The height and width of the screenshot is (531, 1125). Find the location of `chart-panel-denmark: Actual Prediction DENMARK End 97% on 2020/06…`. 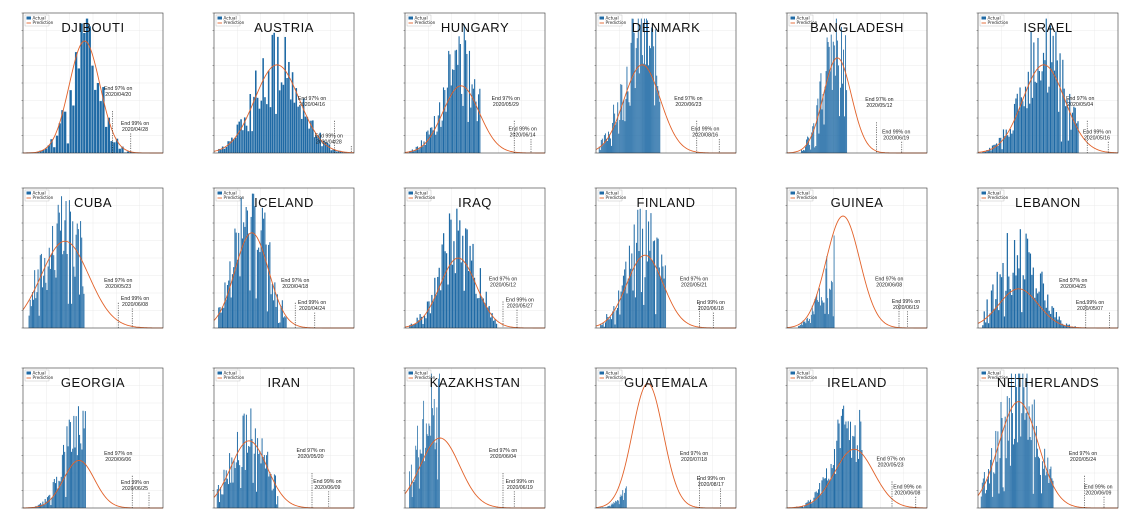

chart-panel-denmark: Actual Prediction DENMARK End 97% on 2020/06… is located at coordinates (660, 87).